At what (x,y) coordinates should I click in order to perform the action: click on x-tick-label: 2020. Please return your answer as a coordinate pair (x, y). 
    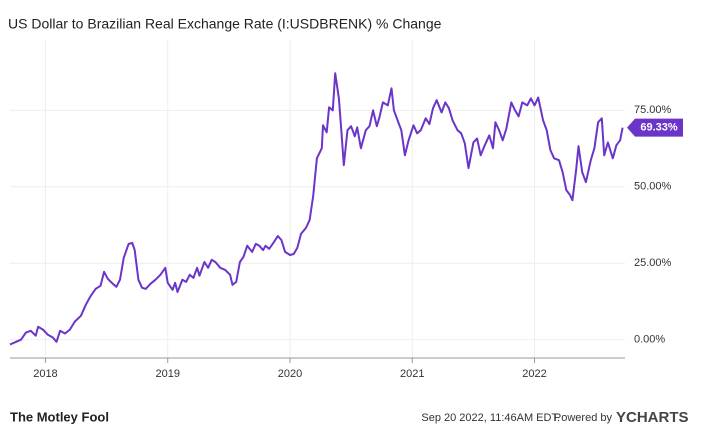
    Looking at the image, I should click on (290, 374).